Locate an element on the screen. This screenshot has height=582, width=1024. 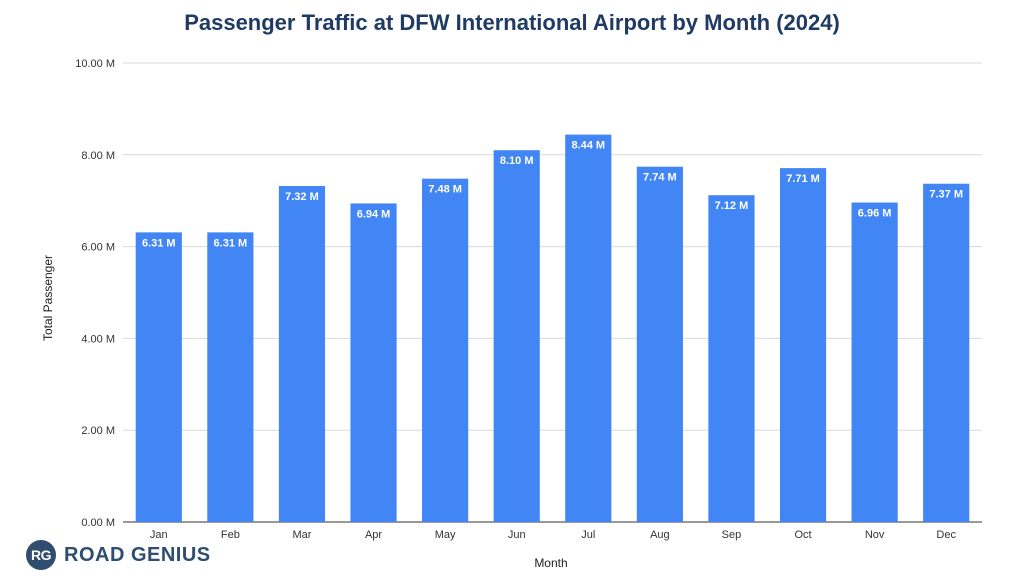
x-axis-ticks: Jan Feb Mar Apr May Jun Jul Aug Sep Oct Nov Dec is located at coordinates (553, 535).